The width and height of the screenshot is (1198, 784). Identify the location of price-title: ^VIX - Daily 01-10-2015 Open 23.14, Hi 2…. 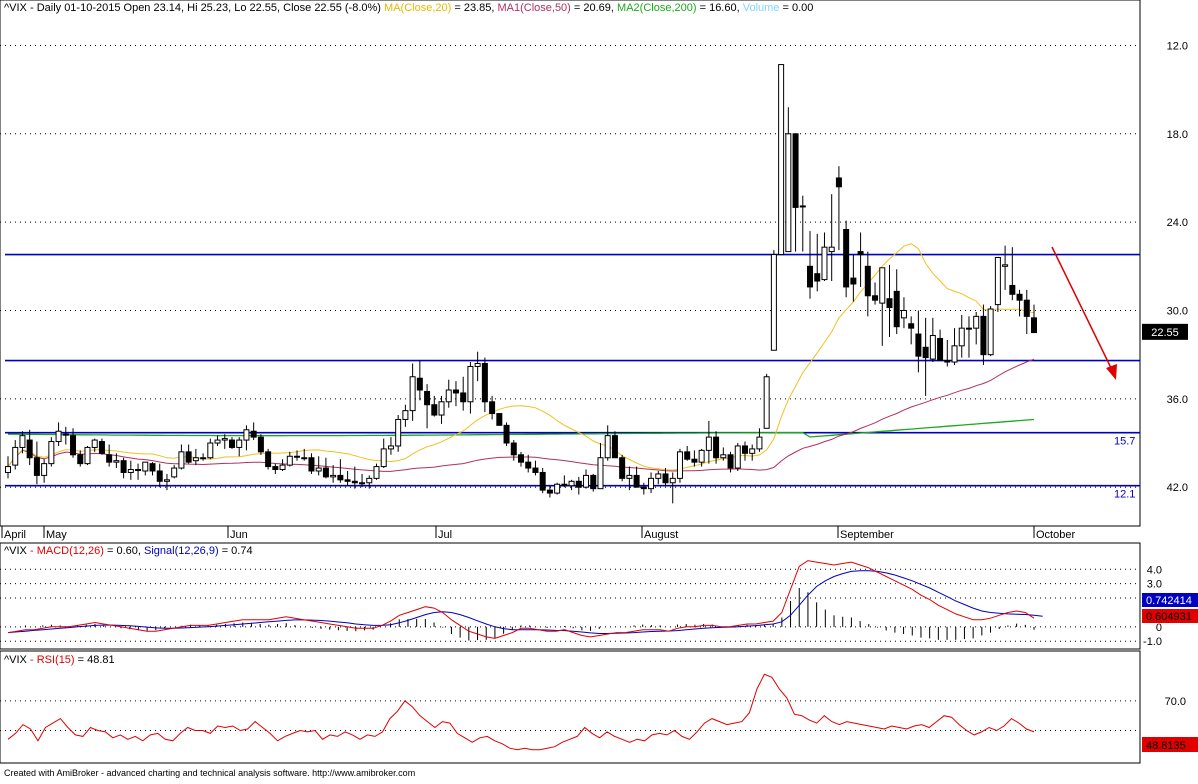
(408, 8).